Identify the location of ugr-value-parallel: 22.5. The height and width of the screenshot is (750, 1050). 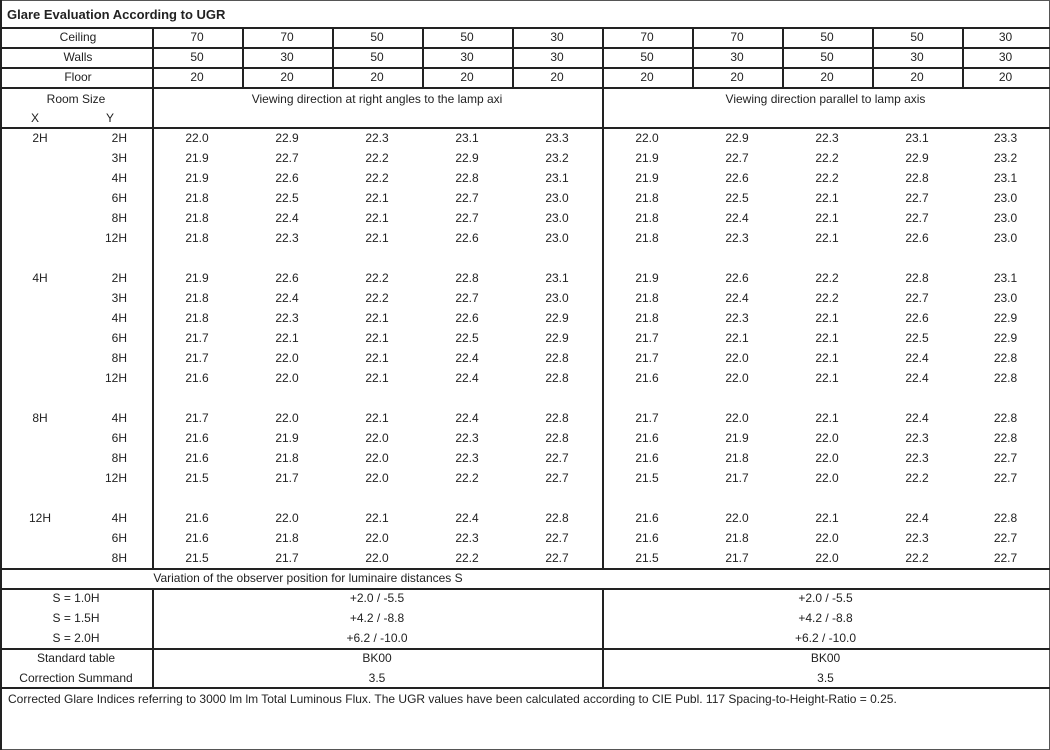
(737, 198).